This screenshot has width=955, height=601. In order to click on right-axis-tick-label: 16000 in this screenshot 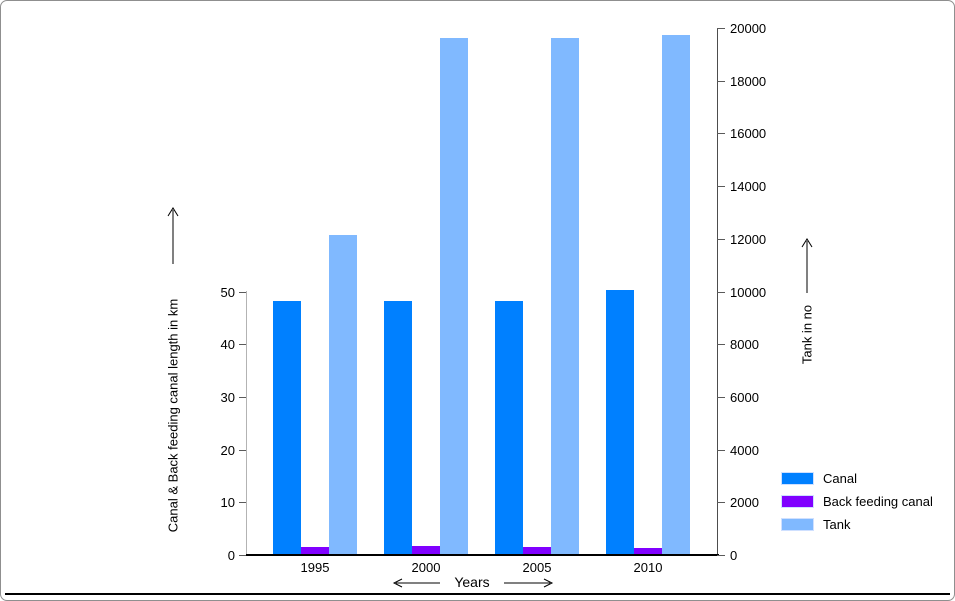, I will do `click(748, 133)`.